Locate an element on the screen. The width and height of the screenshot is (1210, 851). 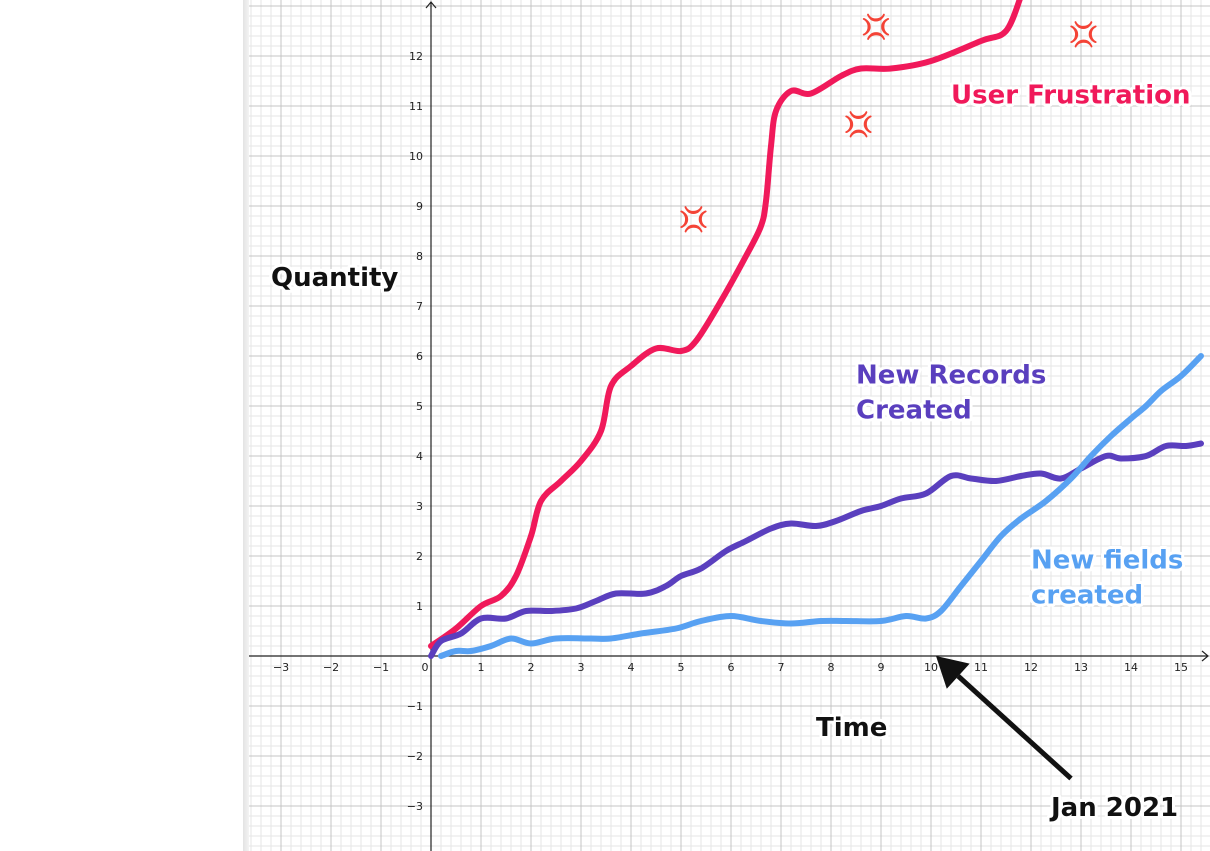
y-tick-label: 8 is located at coordinates (419, 256).